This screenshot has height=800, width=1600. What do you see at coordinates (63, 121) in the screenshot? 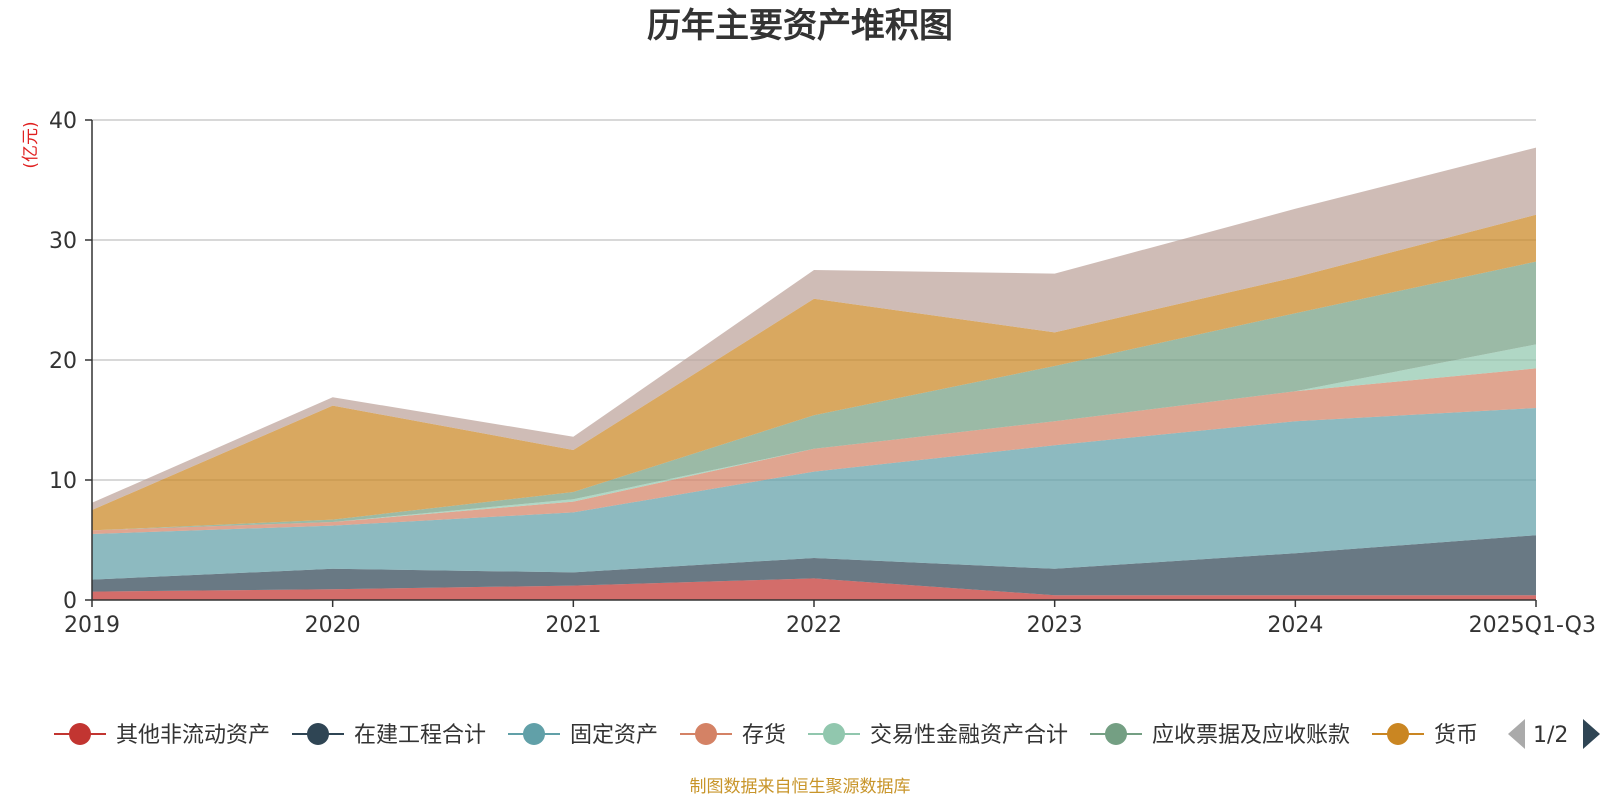
I see `y-tick-label: 40` at bounding box center [63, 121].